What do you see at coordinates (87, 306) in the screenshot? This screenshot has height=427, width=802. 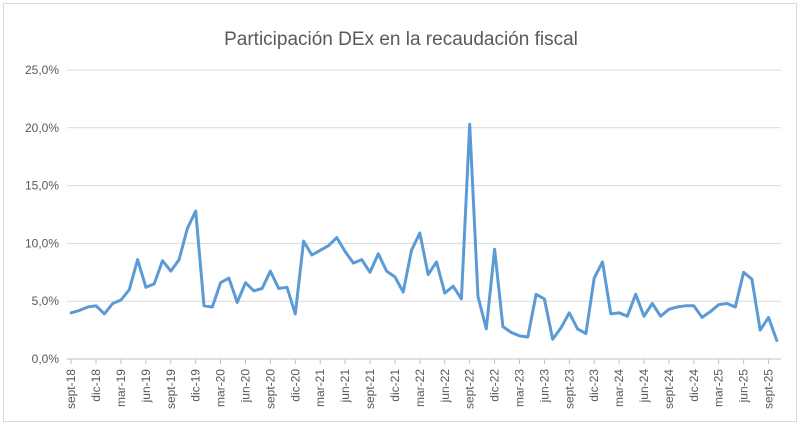 I see `data-point: nov-18: 4.5` at bounding box center [87, 306].